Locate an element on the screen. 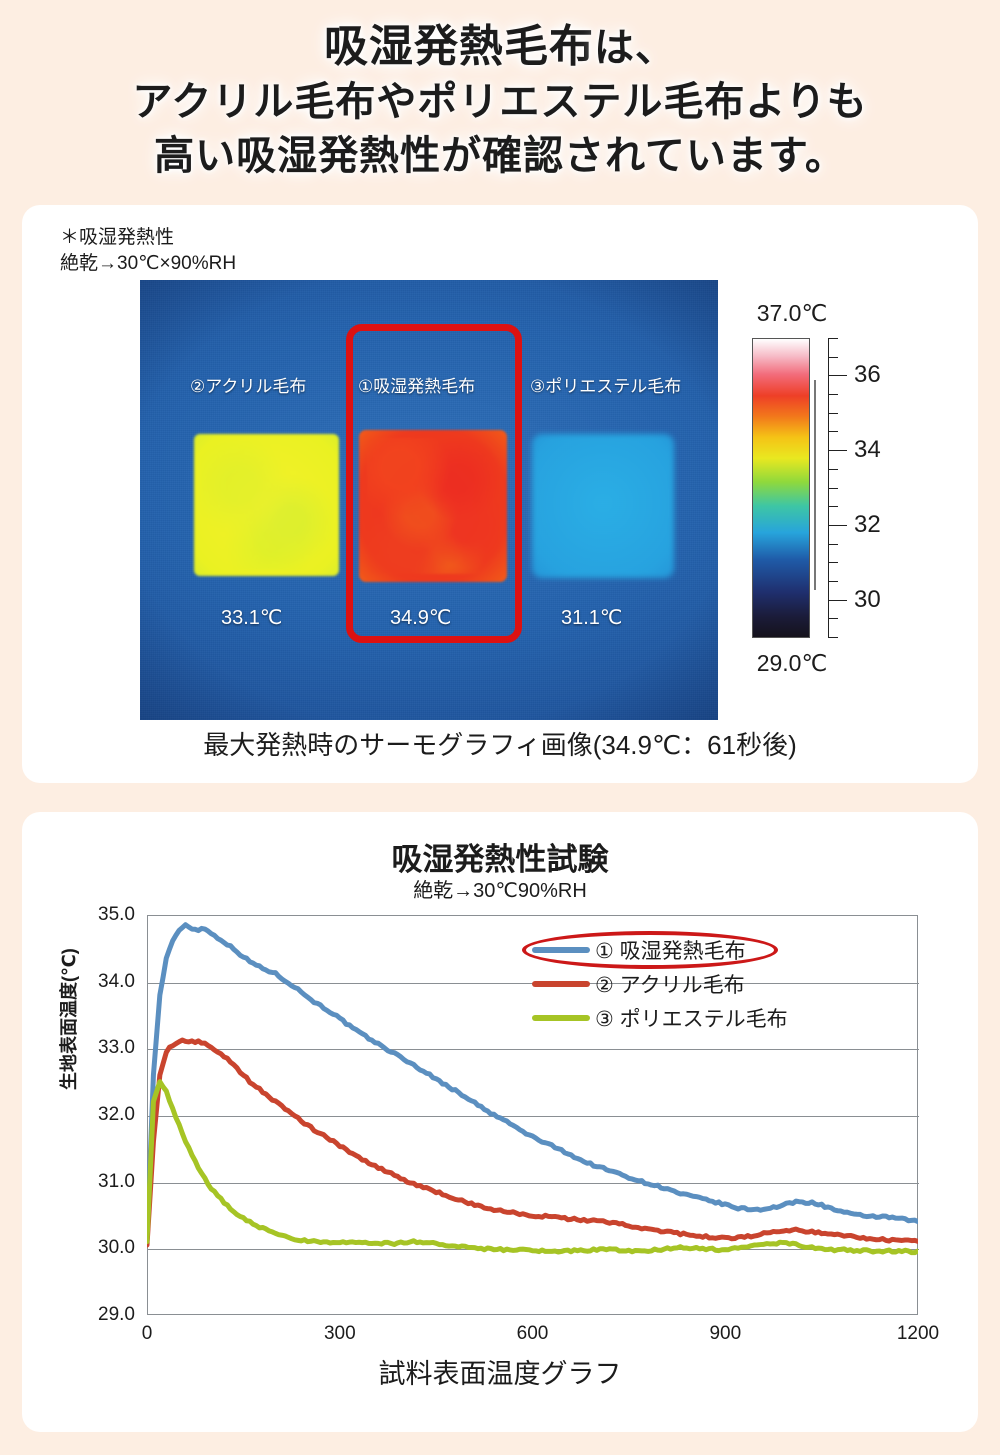 The width and height of the screenshot is (1000, 1455). legend-label-series-2: ② アクリル毛布 is located at coordinates (670, 985).